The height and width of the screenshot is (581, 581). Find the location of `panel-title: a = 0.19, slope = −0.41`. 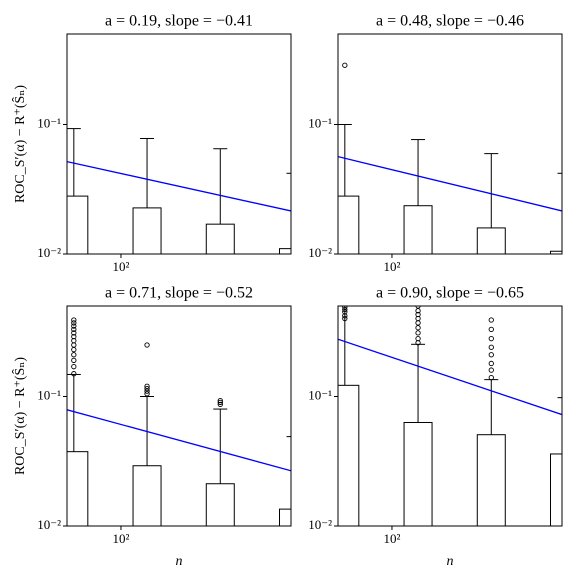

panel-title: a = 0.19, slope = −0.41 is located at coordinates (179, 21).